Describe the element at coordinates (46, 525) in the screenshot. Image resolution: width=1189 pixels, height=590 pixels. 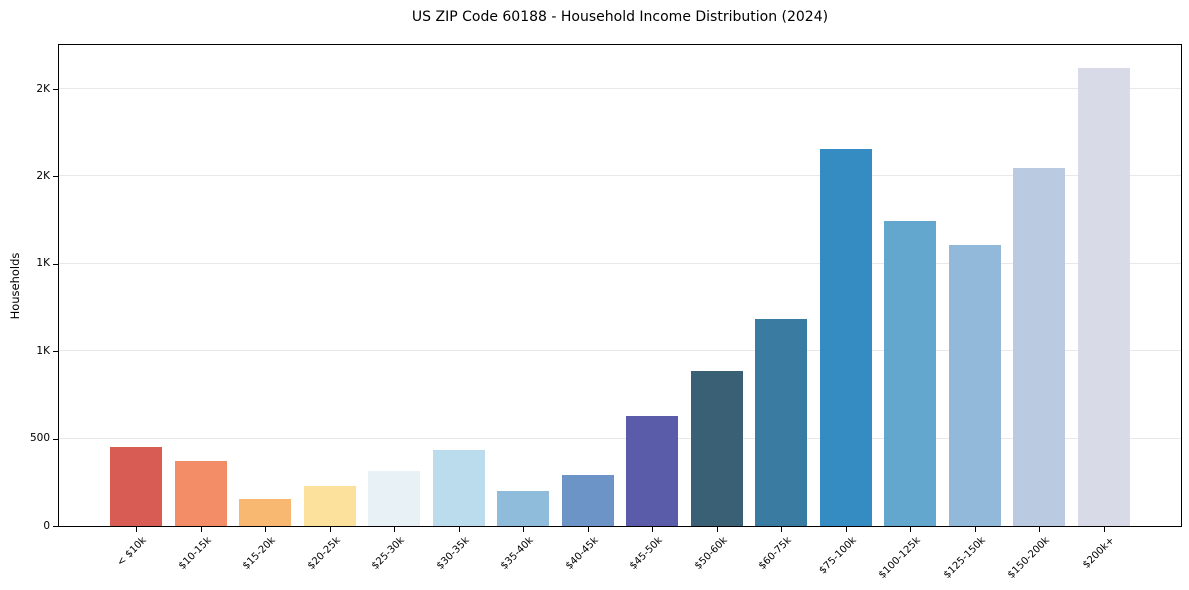
I see `y-tick-label: 0` at that location.